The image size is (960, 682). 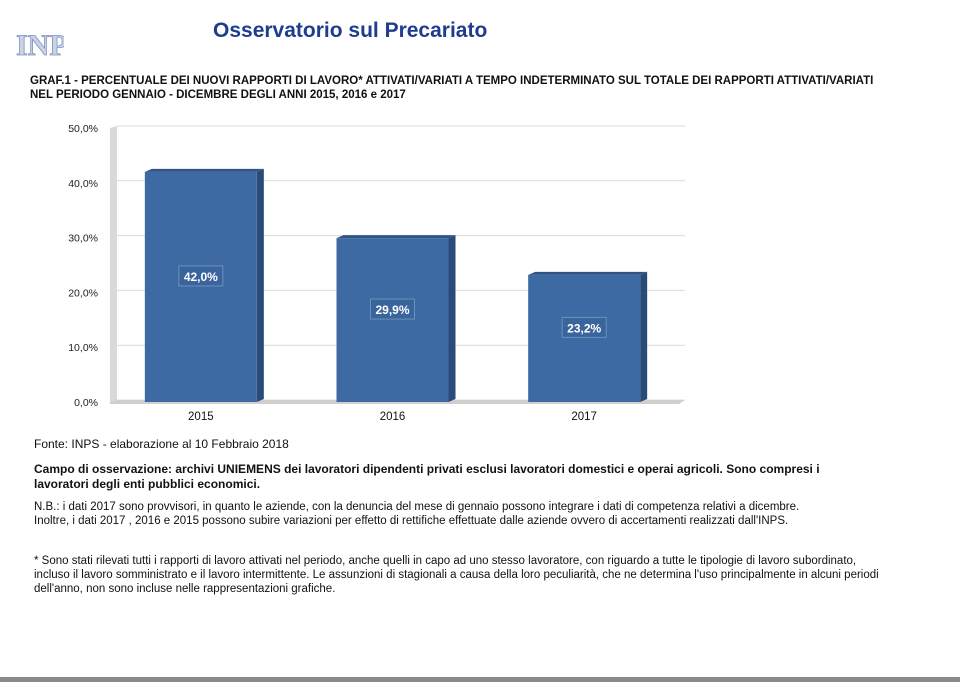 What do you see at coordinates (393, 417) in the screenshot?
I see `x-tick-label: 2016` at bounding box center [393, 417].